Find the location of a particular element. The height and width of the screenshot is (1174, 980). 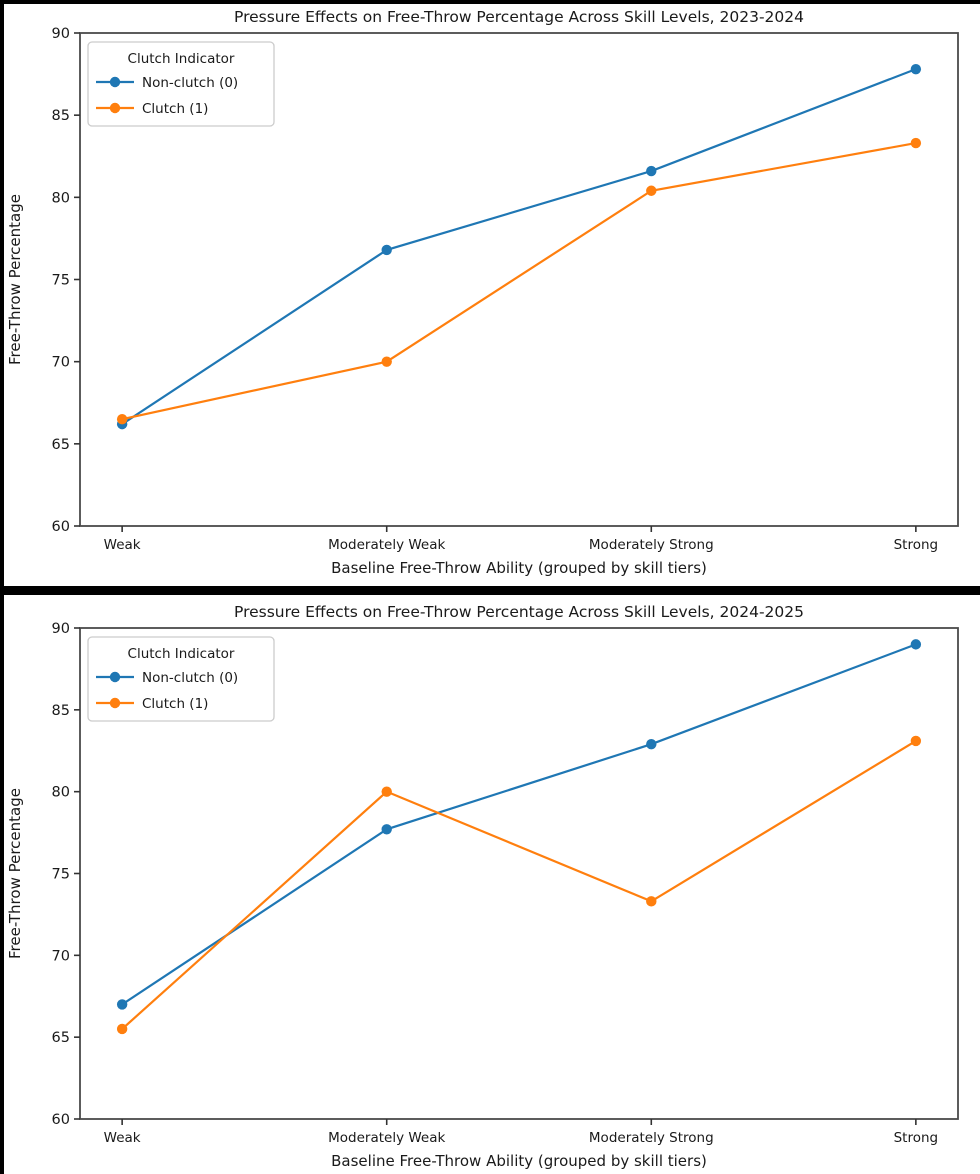

photo-edge-top is located at coordinates (490, 2).